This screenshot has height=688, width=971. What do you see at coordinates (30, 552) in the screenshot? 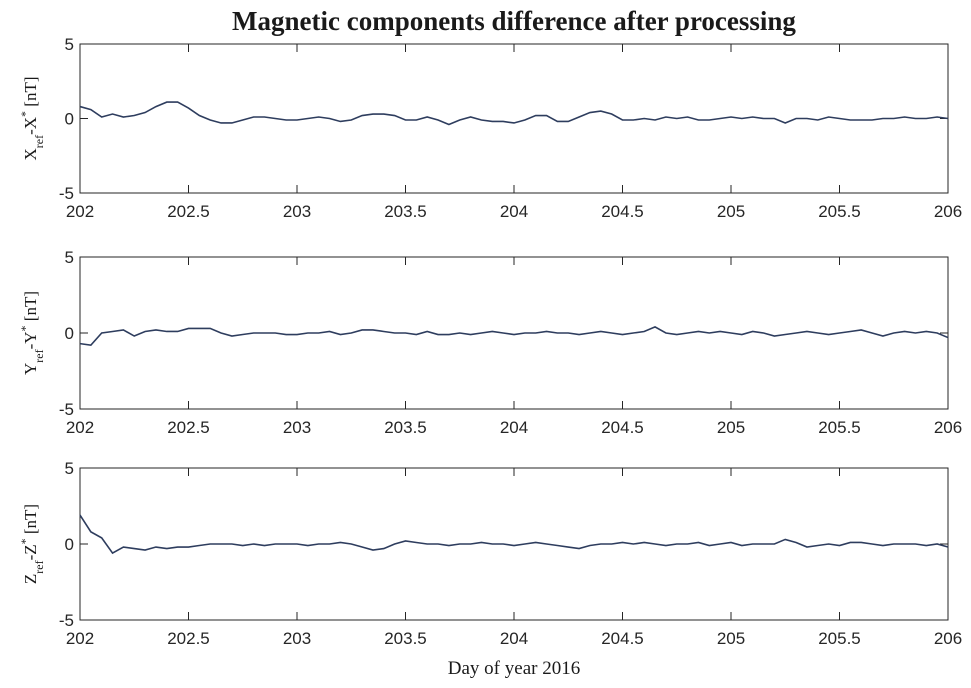
I see `y-axis-label-part: -Z` at bounding box center [30, 552].